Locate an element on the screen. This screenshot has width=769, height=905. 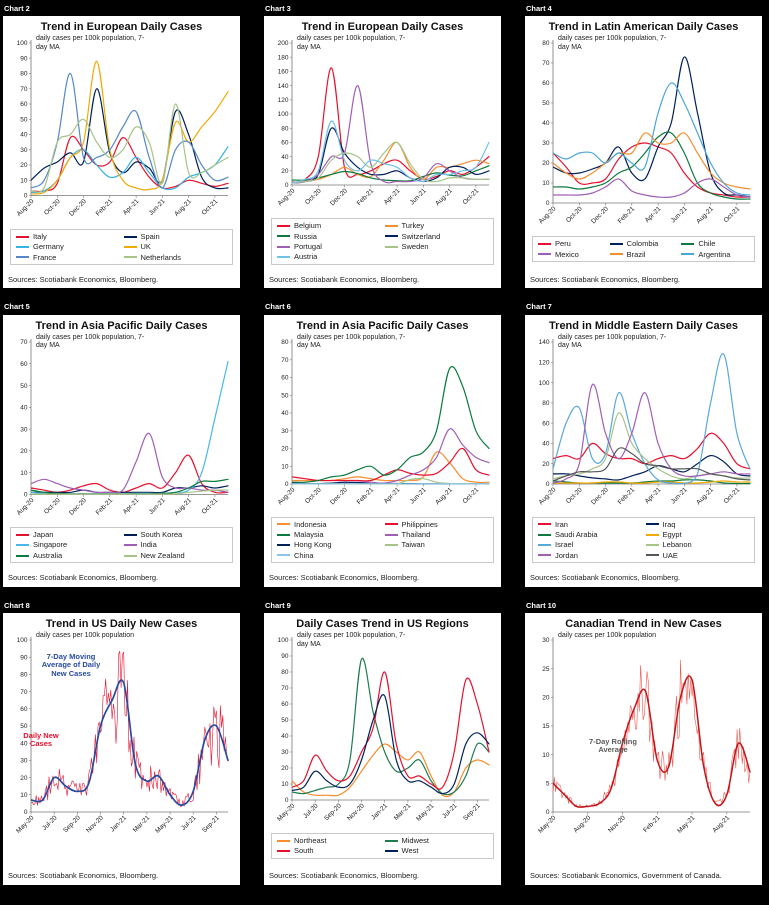
legend-item: West is located at coordinates (436, 850).